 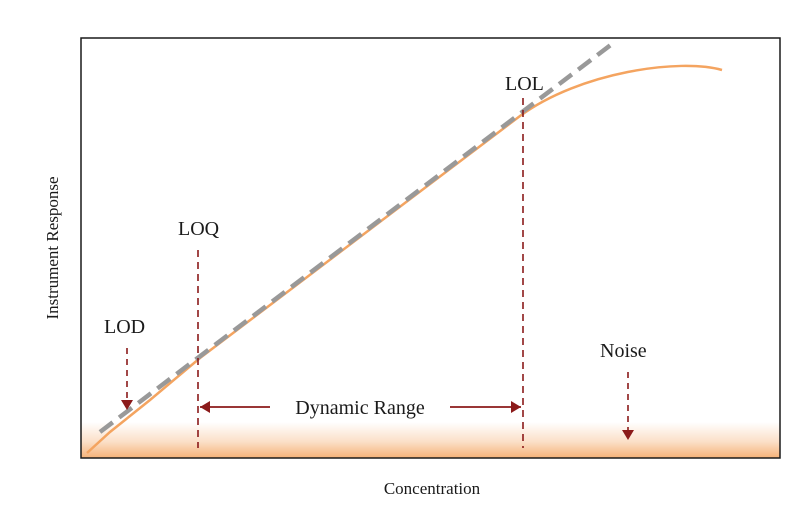 I want to click on dynamic-range-label: Dynamic Range, so click(x=360, y=408).